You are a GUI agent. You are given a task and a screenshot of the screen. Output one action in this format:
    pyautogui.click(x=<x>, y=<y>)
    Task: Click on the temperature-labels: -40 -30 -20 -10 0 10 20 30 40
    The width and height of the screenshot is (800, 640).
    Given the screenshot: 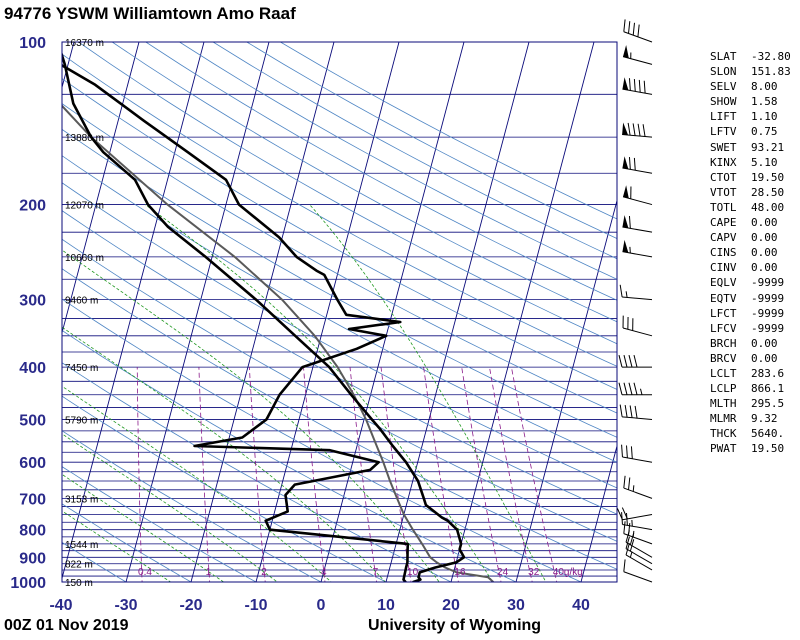 What is the action you would take?
    pyautogui.click(x=319, y=605)
    